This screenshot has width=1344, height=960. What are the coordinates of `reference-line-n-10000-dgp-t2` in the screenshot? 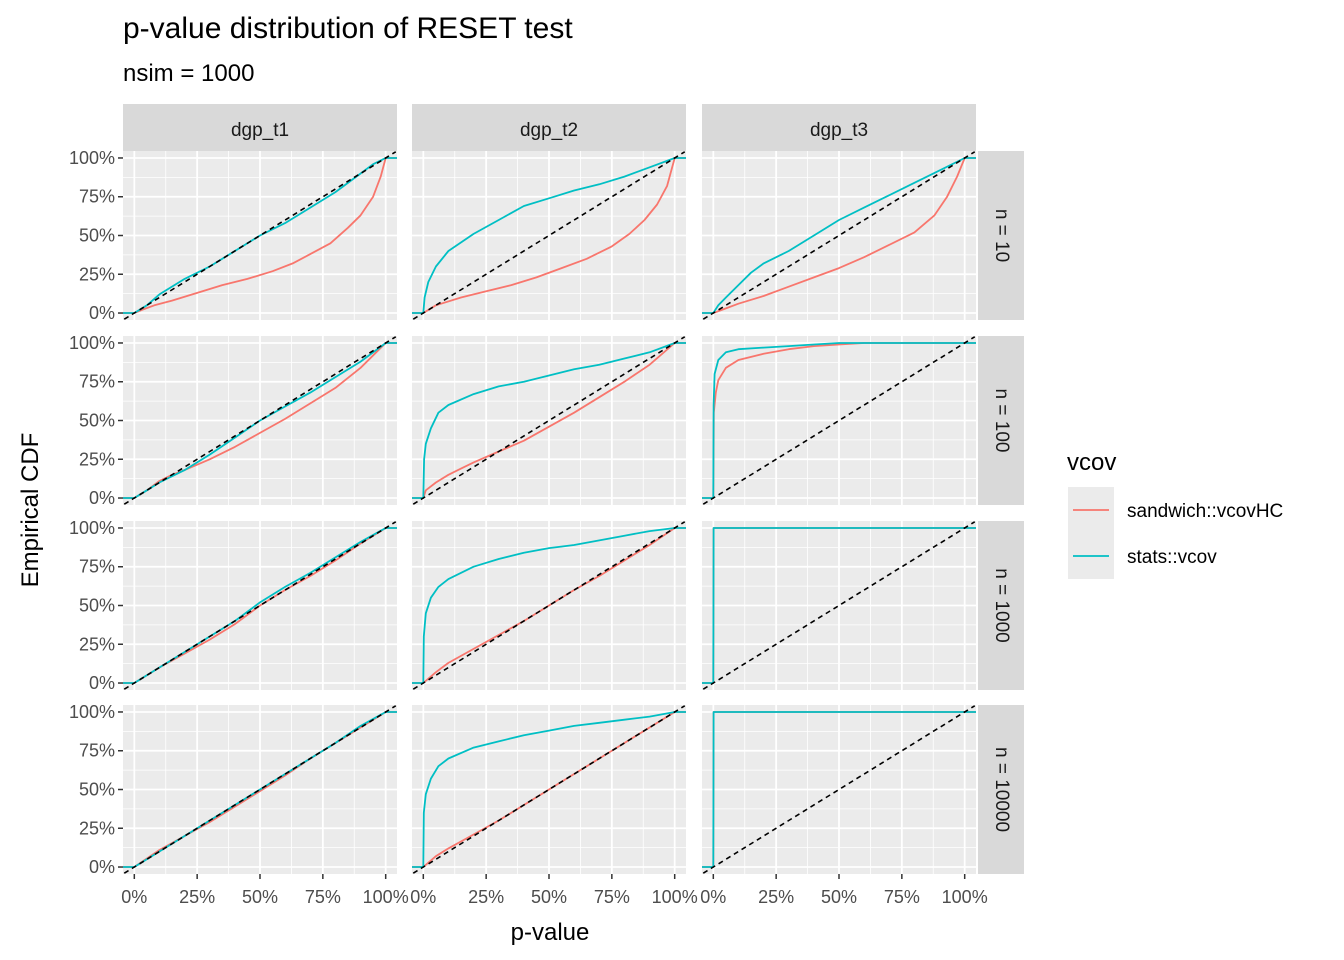 It's located at (549, 789).